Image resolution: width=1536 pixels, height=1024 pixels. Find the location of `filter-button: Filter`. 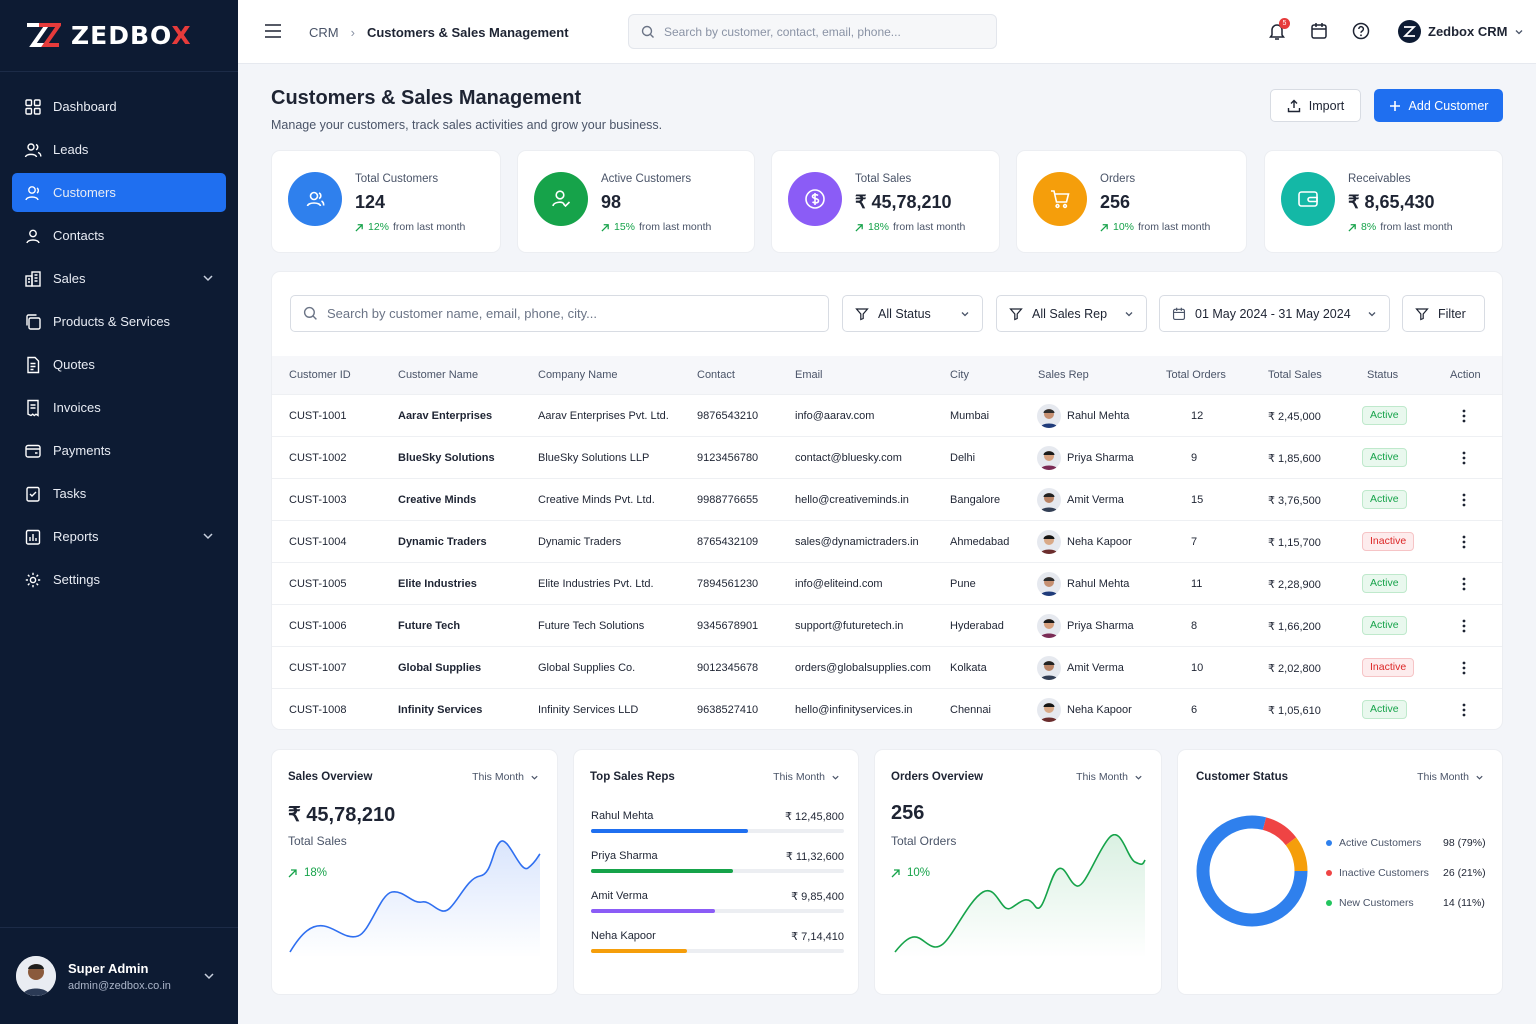

filter-button: Filter is located at coordinates (1443, 313).